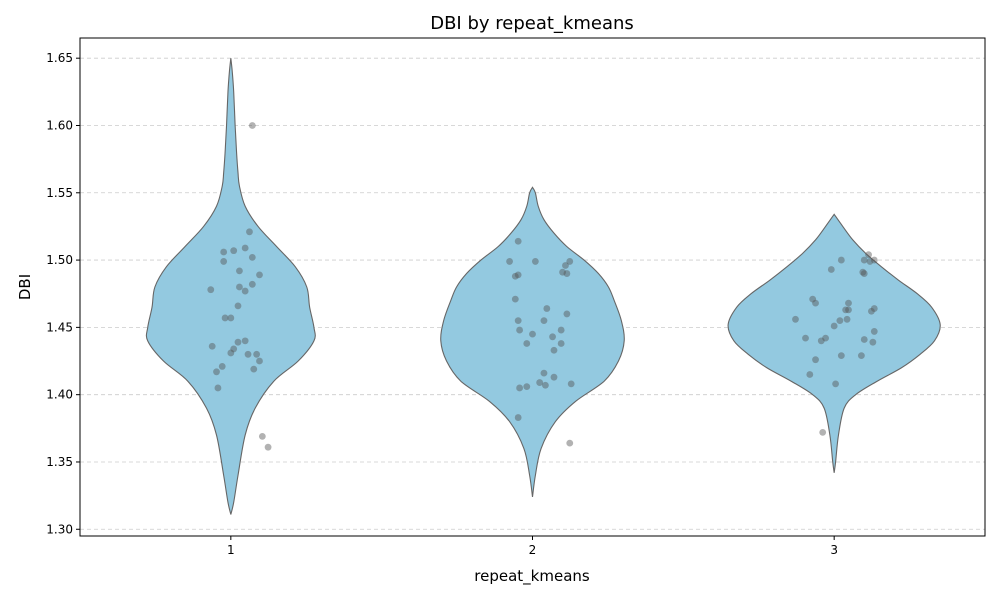  Describe the element at coordinates (532, 23) in the screenshot. I see `chart-title: DBI by repeat_kmeans` at that location.